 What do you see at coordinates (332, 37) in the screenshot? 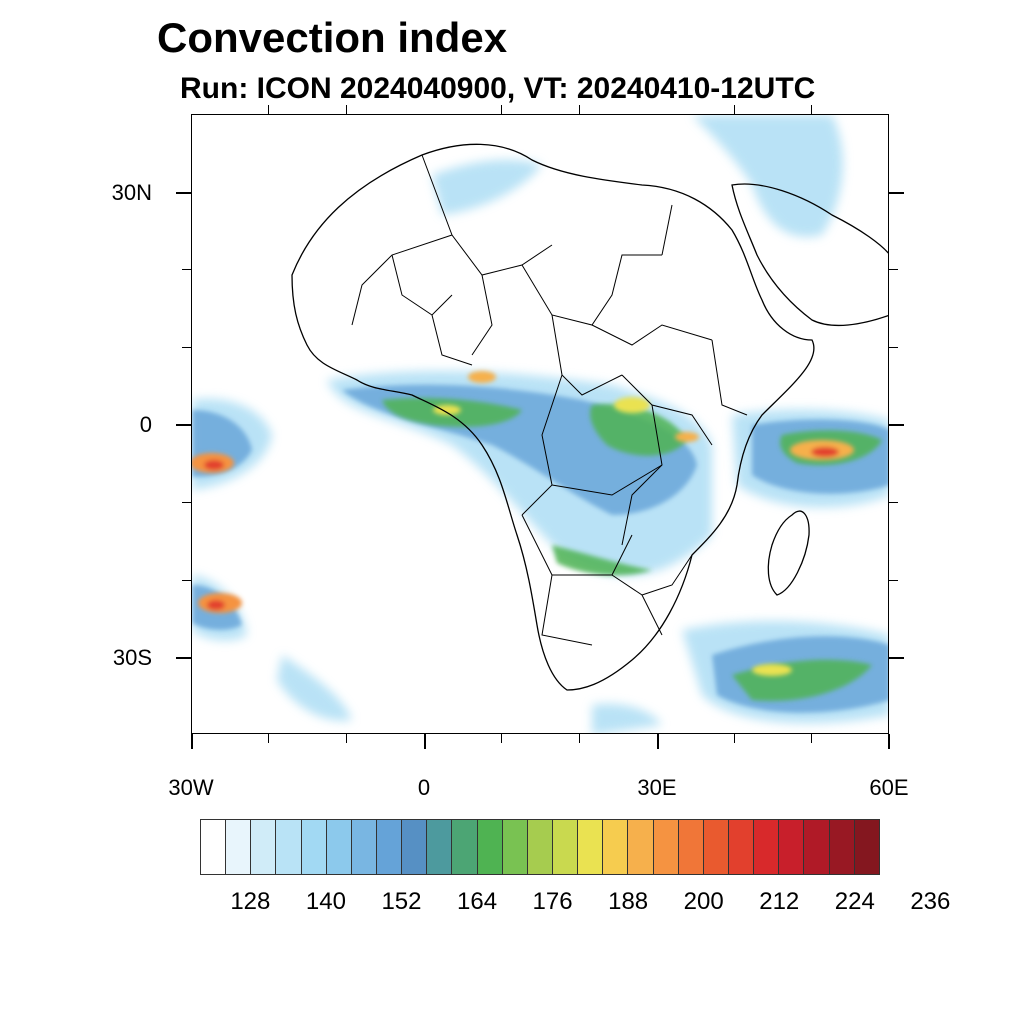
I see `chart-title: Convection index` at bounding box center [332, 37].